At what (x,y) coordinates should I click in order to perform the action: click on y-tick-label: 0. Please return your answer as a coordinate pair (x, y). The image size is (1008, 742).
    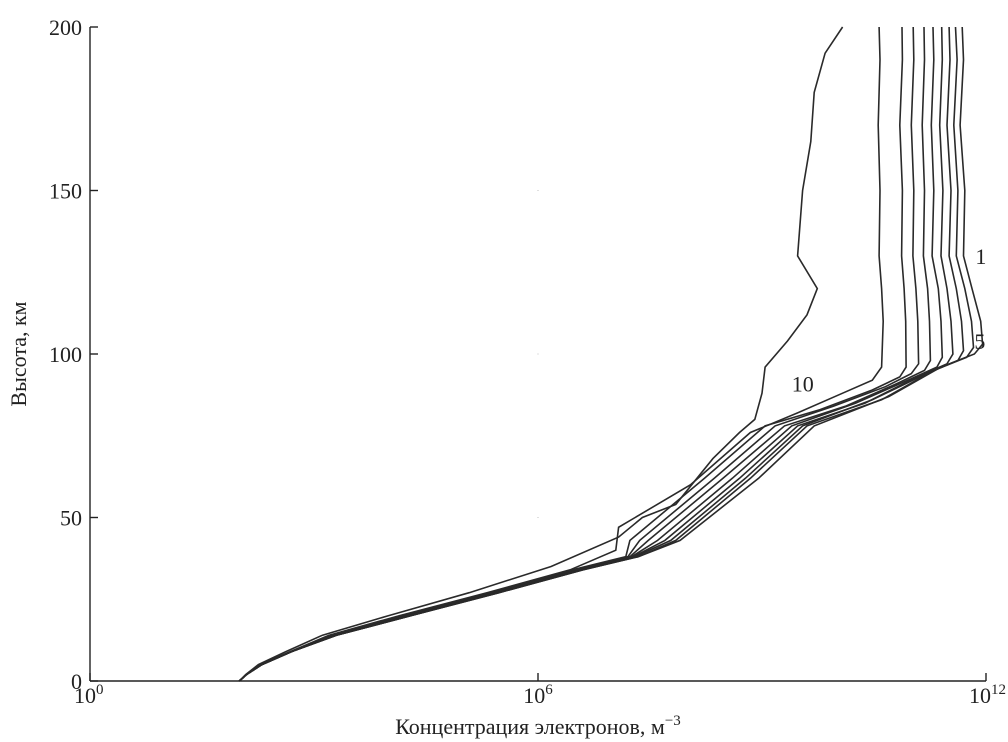
    Looking at the image, I should click on (76, 681).